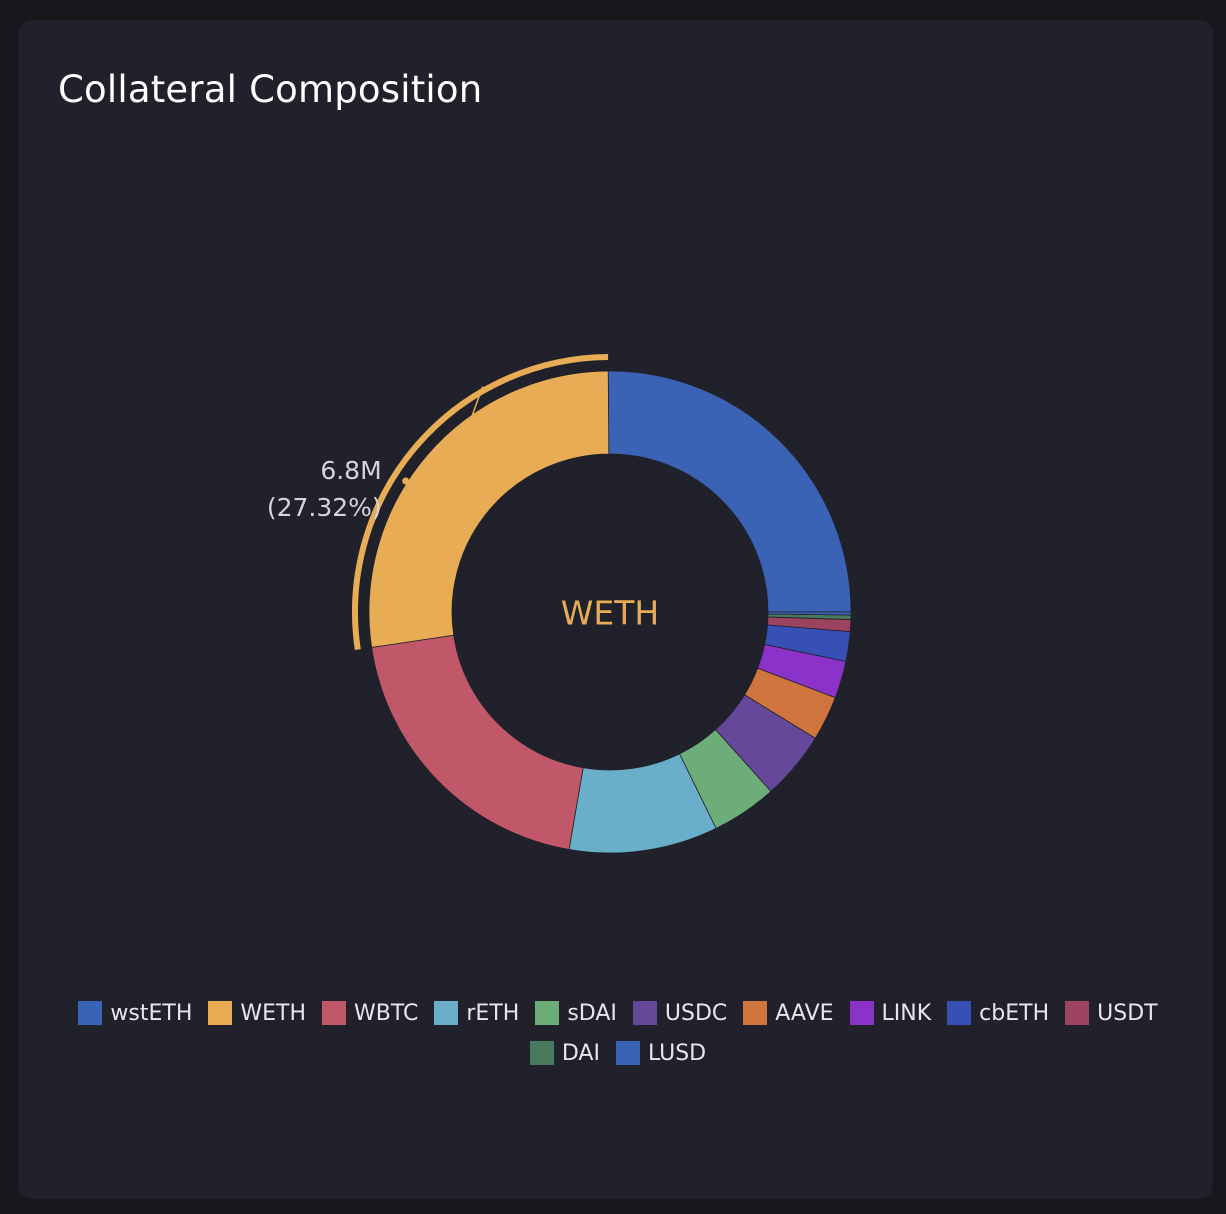 This screenshot has width=1226, height=1214. Describe the element at coordinates (386, 1013) in the screenshot. I see `legend-label: WBTC` at that location.